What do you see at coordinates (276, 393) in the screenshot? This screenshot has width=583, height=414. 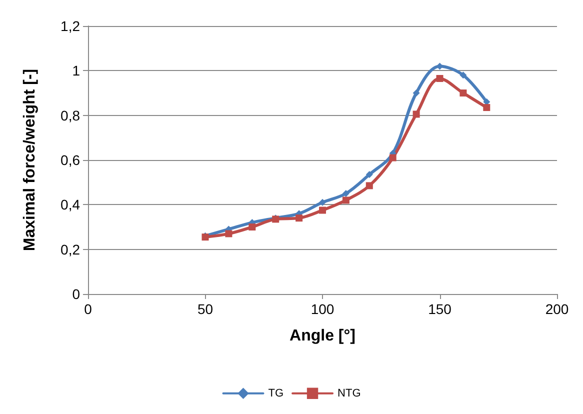 I see `legend-label: TG` at bounding box center [276, 393].